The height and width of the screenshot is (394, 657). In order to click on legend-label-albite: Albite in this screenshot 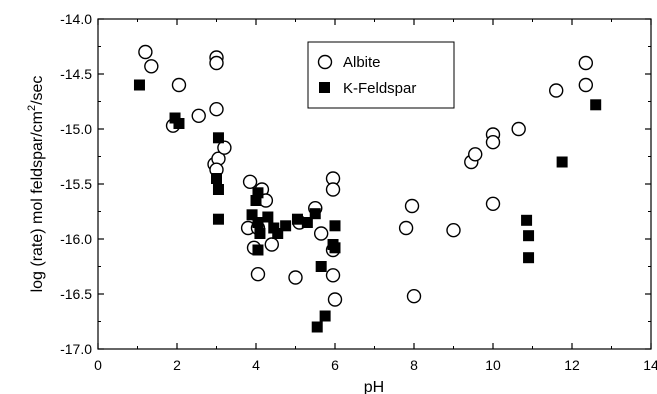, I will do `click(362, 62)`.